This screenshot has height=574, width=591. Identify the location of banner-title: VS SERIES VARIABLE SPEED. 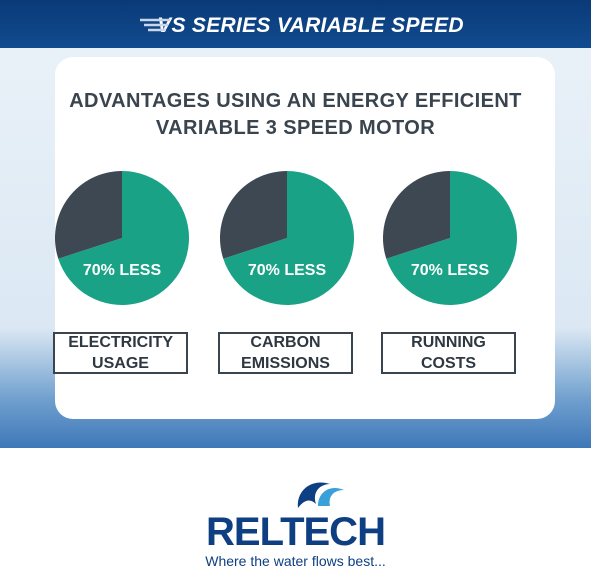
(310, 25).